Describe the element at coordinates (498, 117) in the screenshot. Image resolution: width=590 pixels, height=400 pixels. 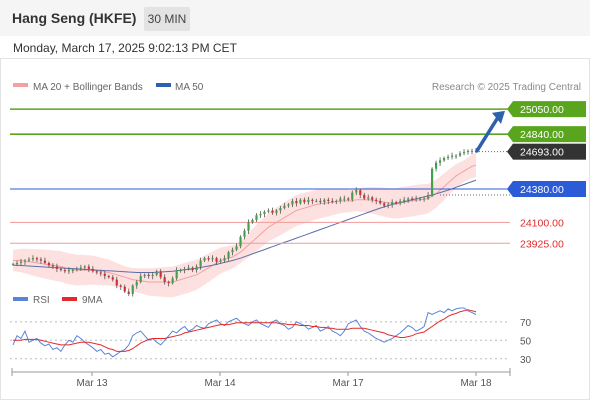
I see `forecast-arrow-head` at that location.